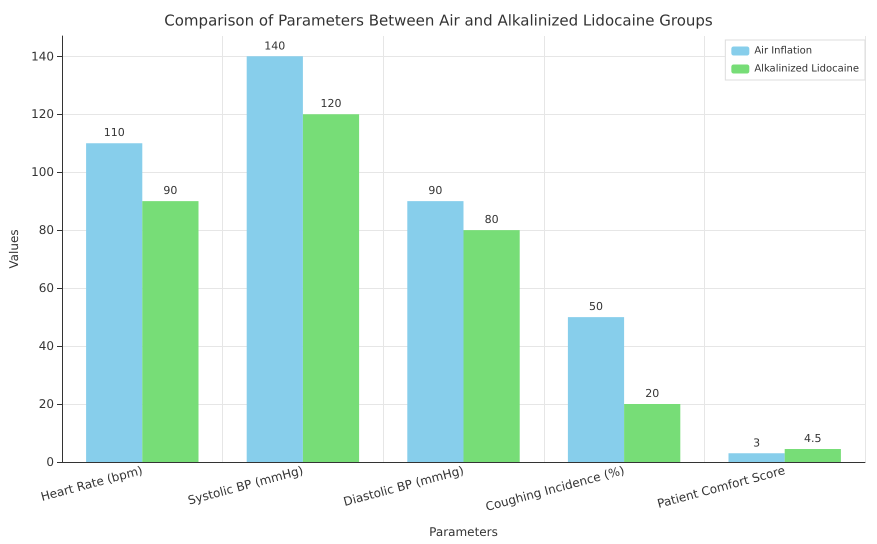  Describe the element at coordinates (721, 487) in the screenshot. I see `x-tick-label: Patient Comfort Score` at that location.